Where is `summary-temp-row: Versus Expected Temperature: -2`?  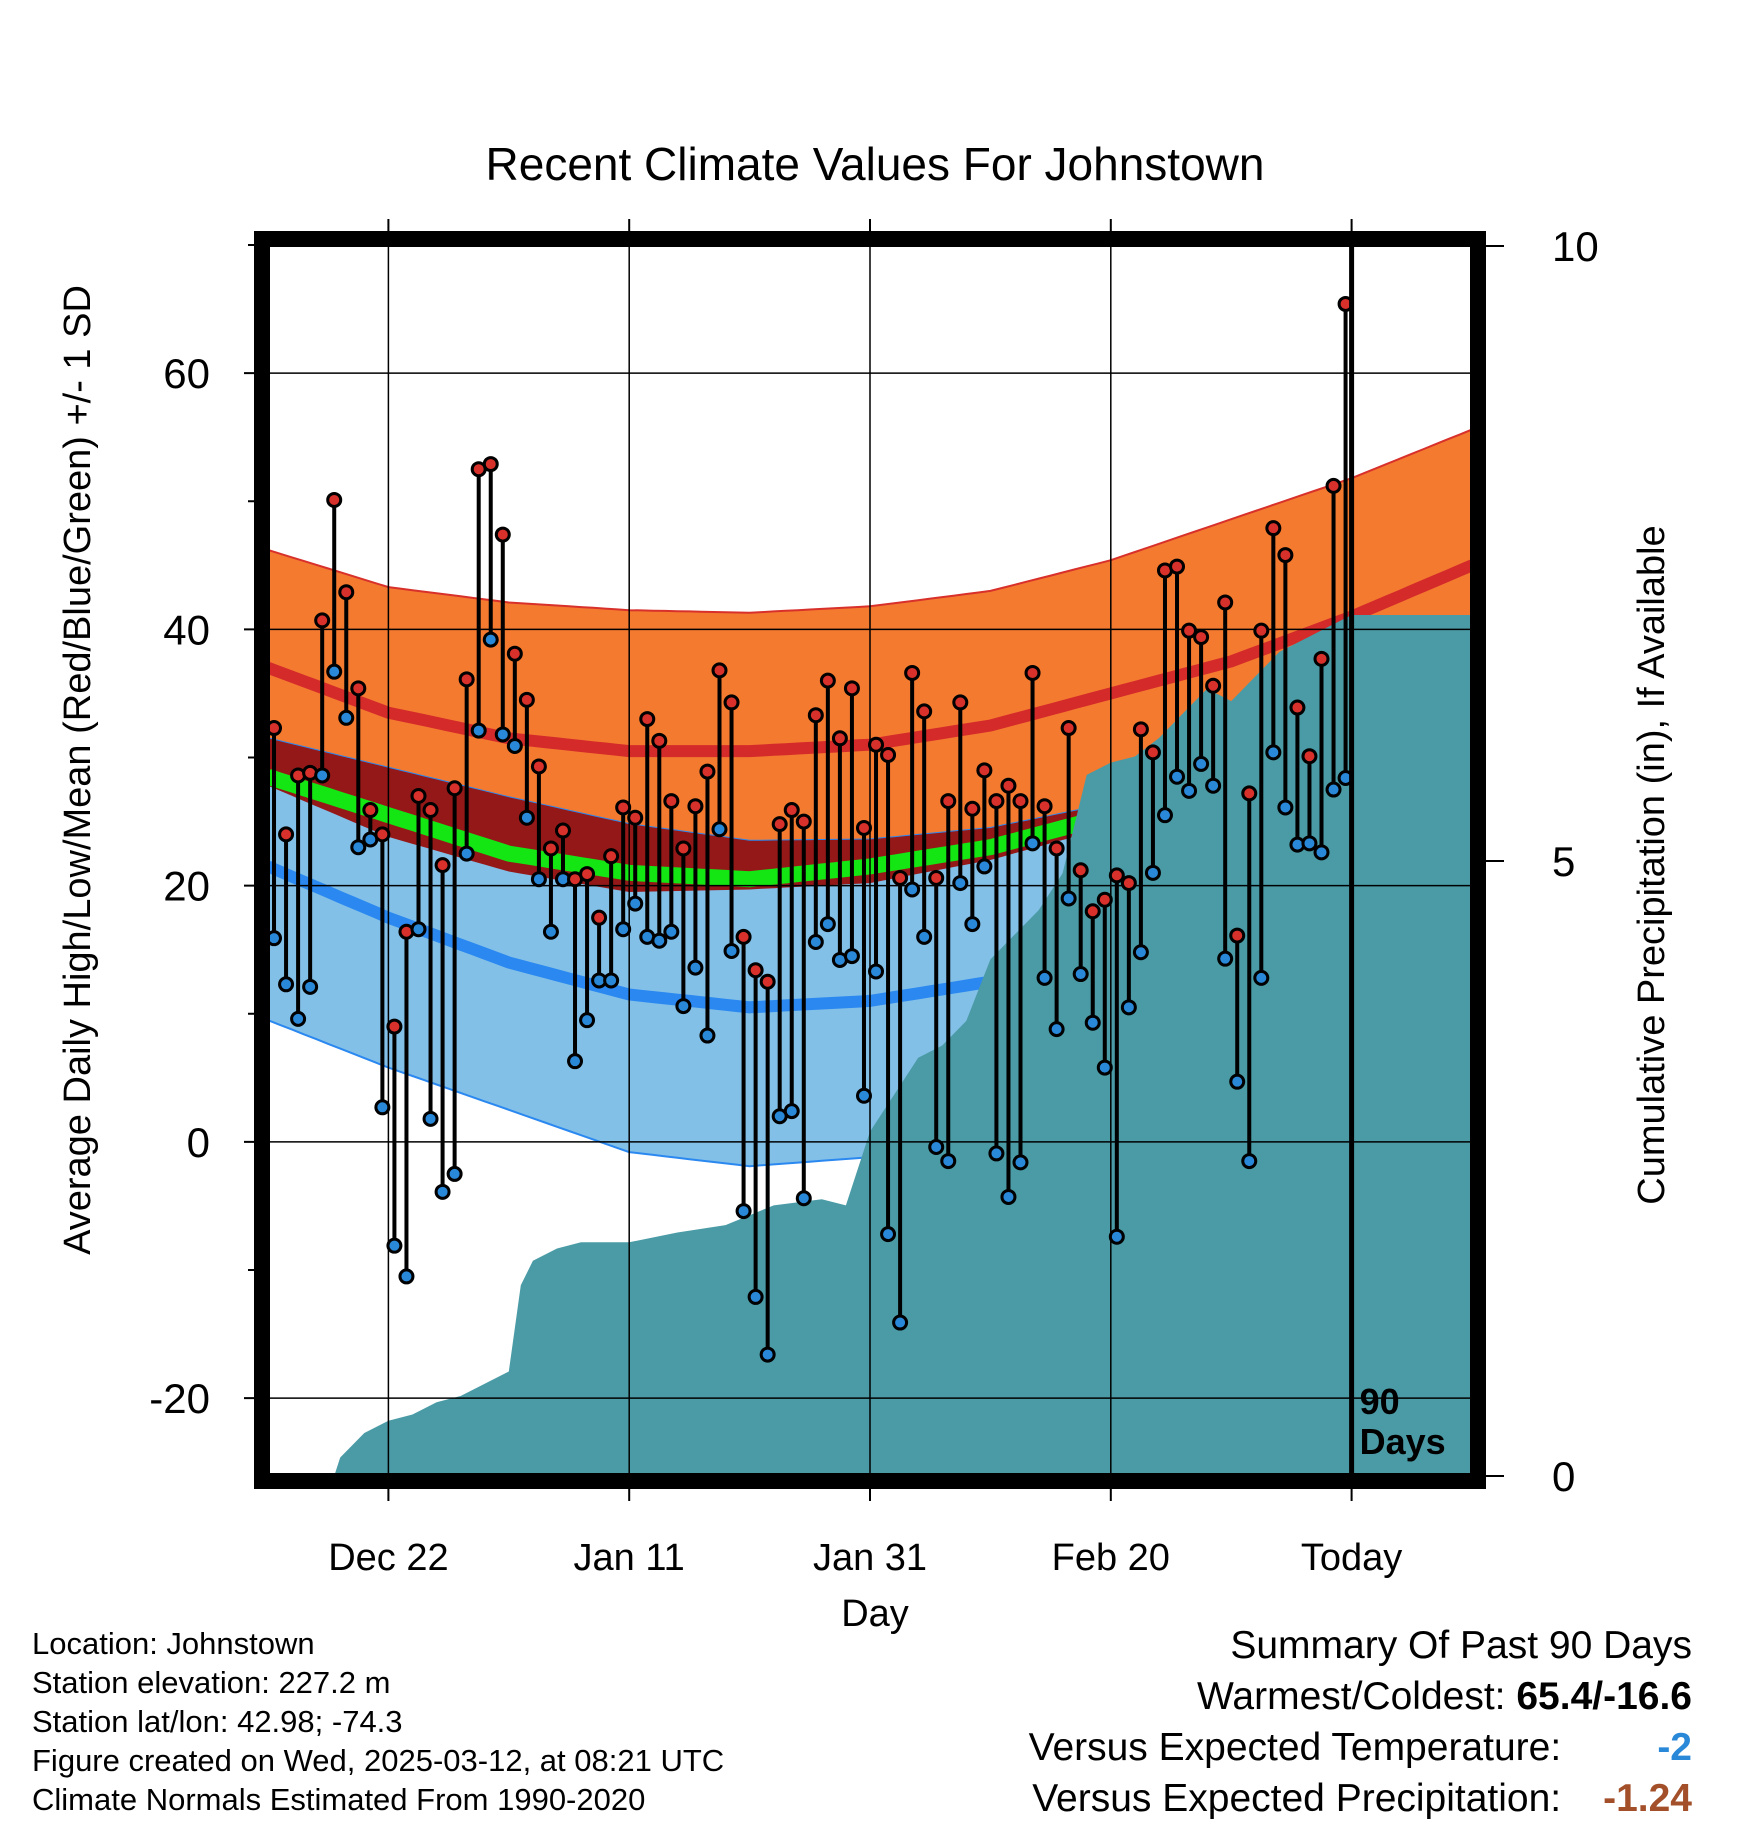 summary-temp-row: Versus Expected Temperature: -2 is located at coordinates (1360, 1747).